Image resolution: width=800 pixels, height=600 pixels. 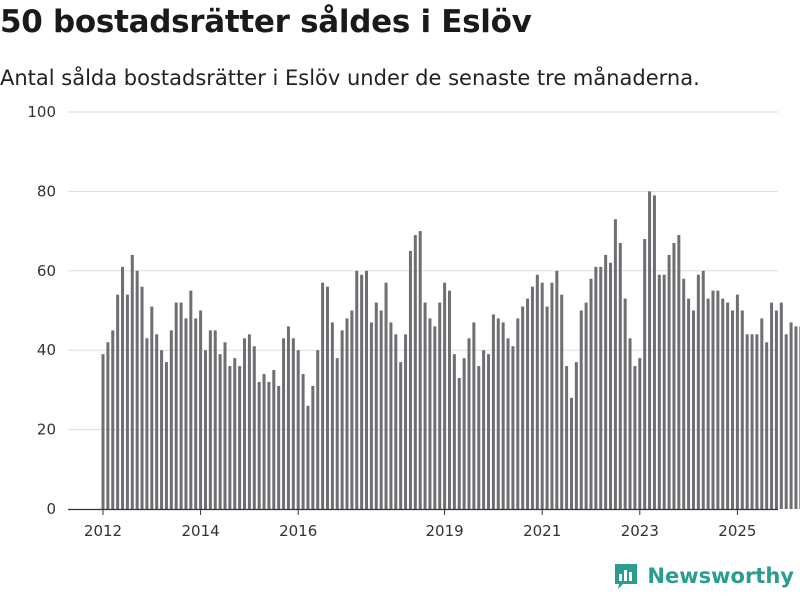 I want to click on y-tick-label: 100, so click(x=41, y=112).